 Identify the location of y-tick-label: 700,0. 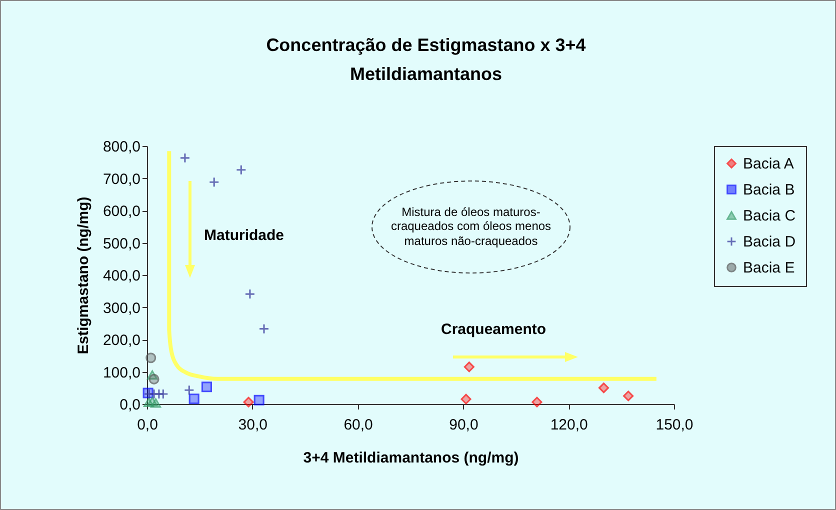
(121, 179).